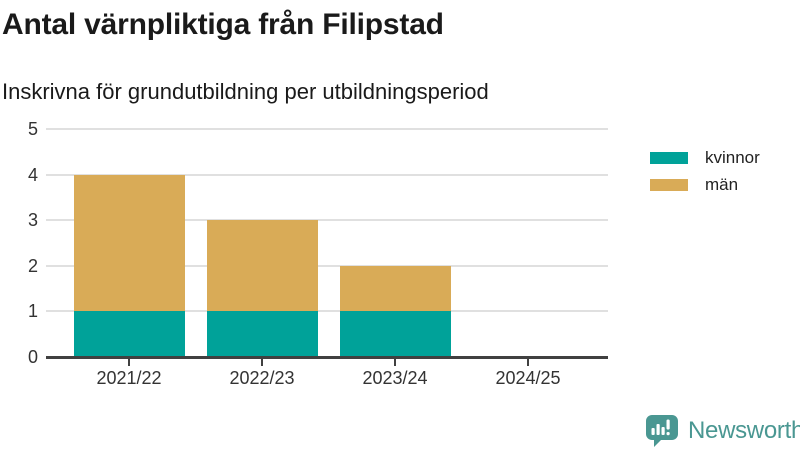 Image resolution: width=800 pixels, height=450 pixels. Describe the element at coordinates (32, 174) in the screenshot. I see `y-axis-tick-label: 4` at that location.